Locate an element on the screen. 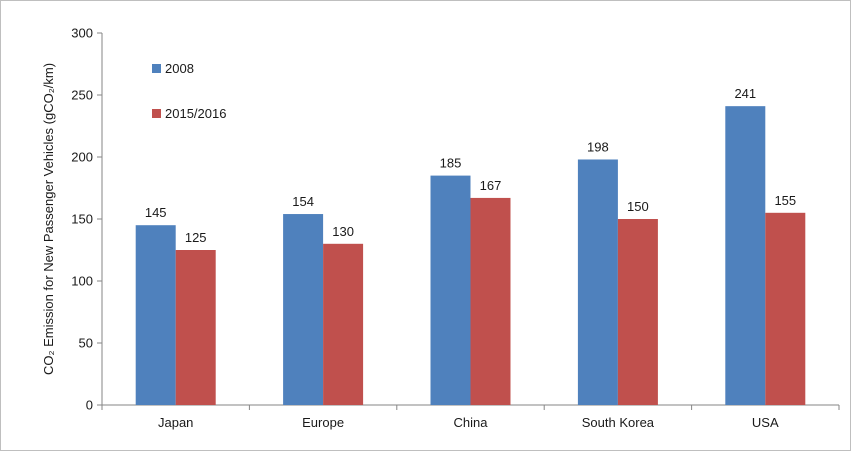 This screenshot has width=851, height=452. bar-value-label: 198 is located at coordinates (598, 146).